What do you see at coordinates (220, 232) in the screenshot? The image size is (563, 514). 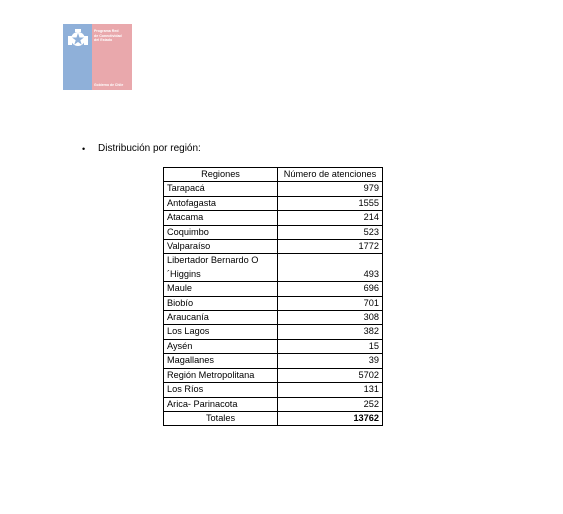 I see `region-cell: Coquimbo` at bounding box center [220, 232].